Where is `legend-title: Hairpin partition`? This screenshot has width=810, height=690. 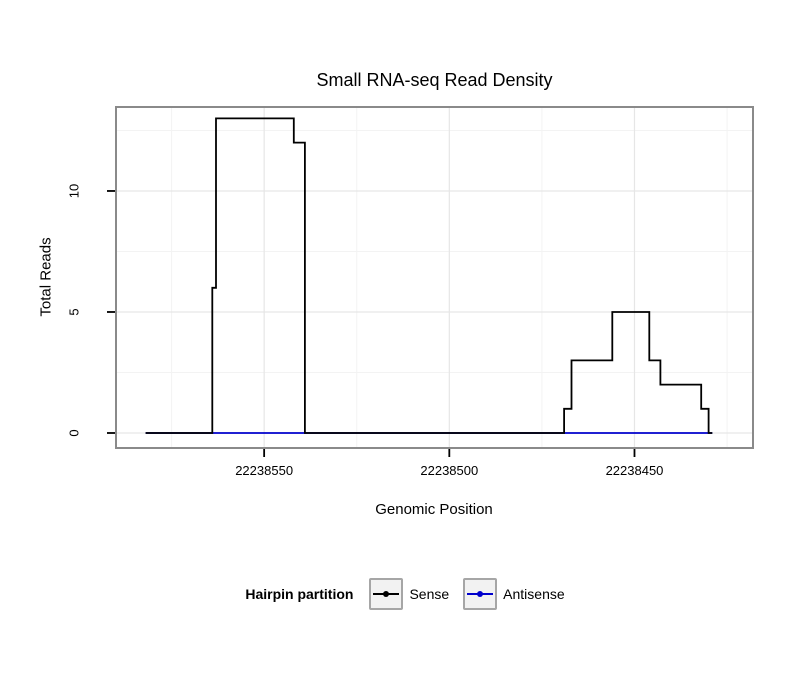
legend-title: Hairpin partition is located at coordinates (299, 594).